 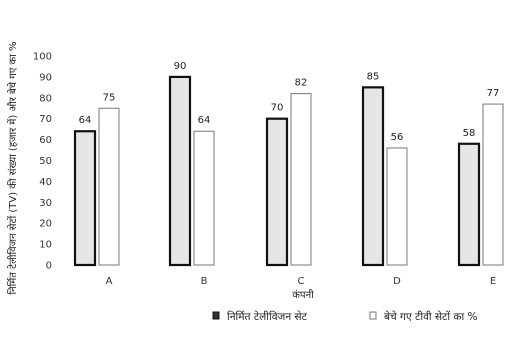 I want to click on y-tick-label: 40, so click(x=45, y=182).